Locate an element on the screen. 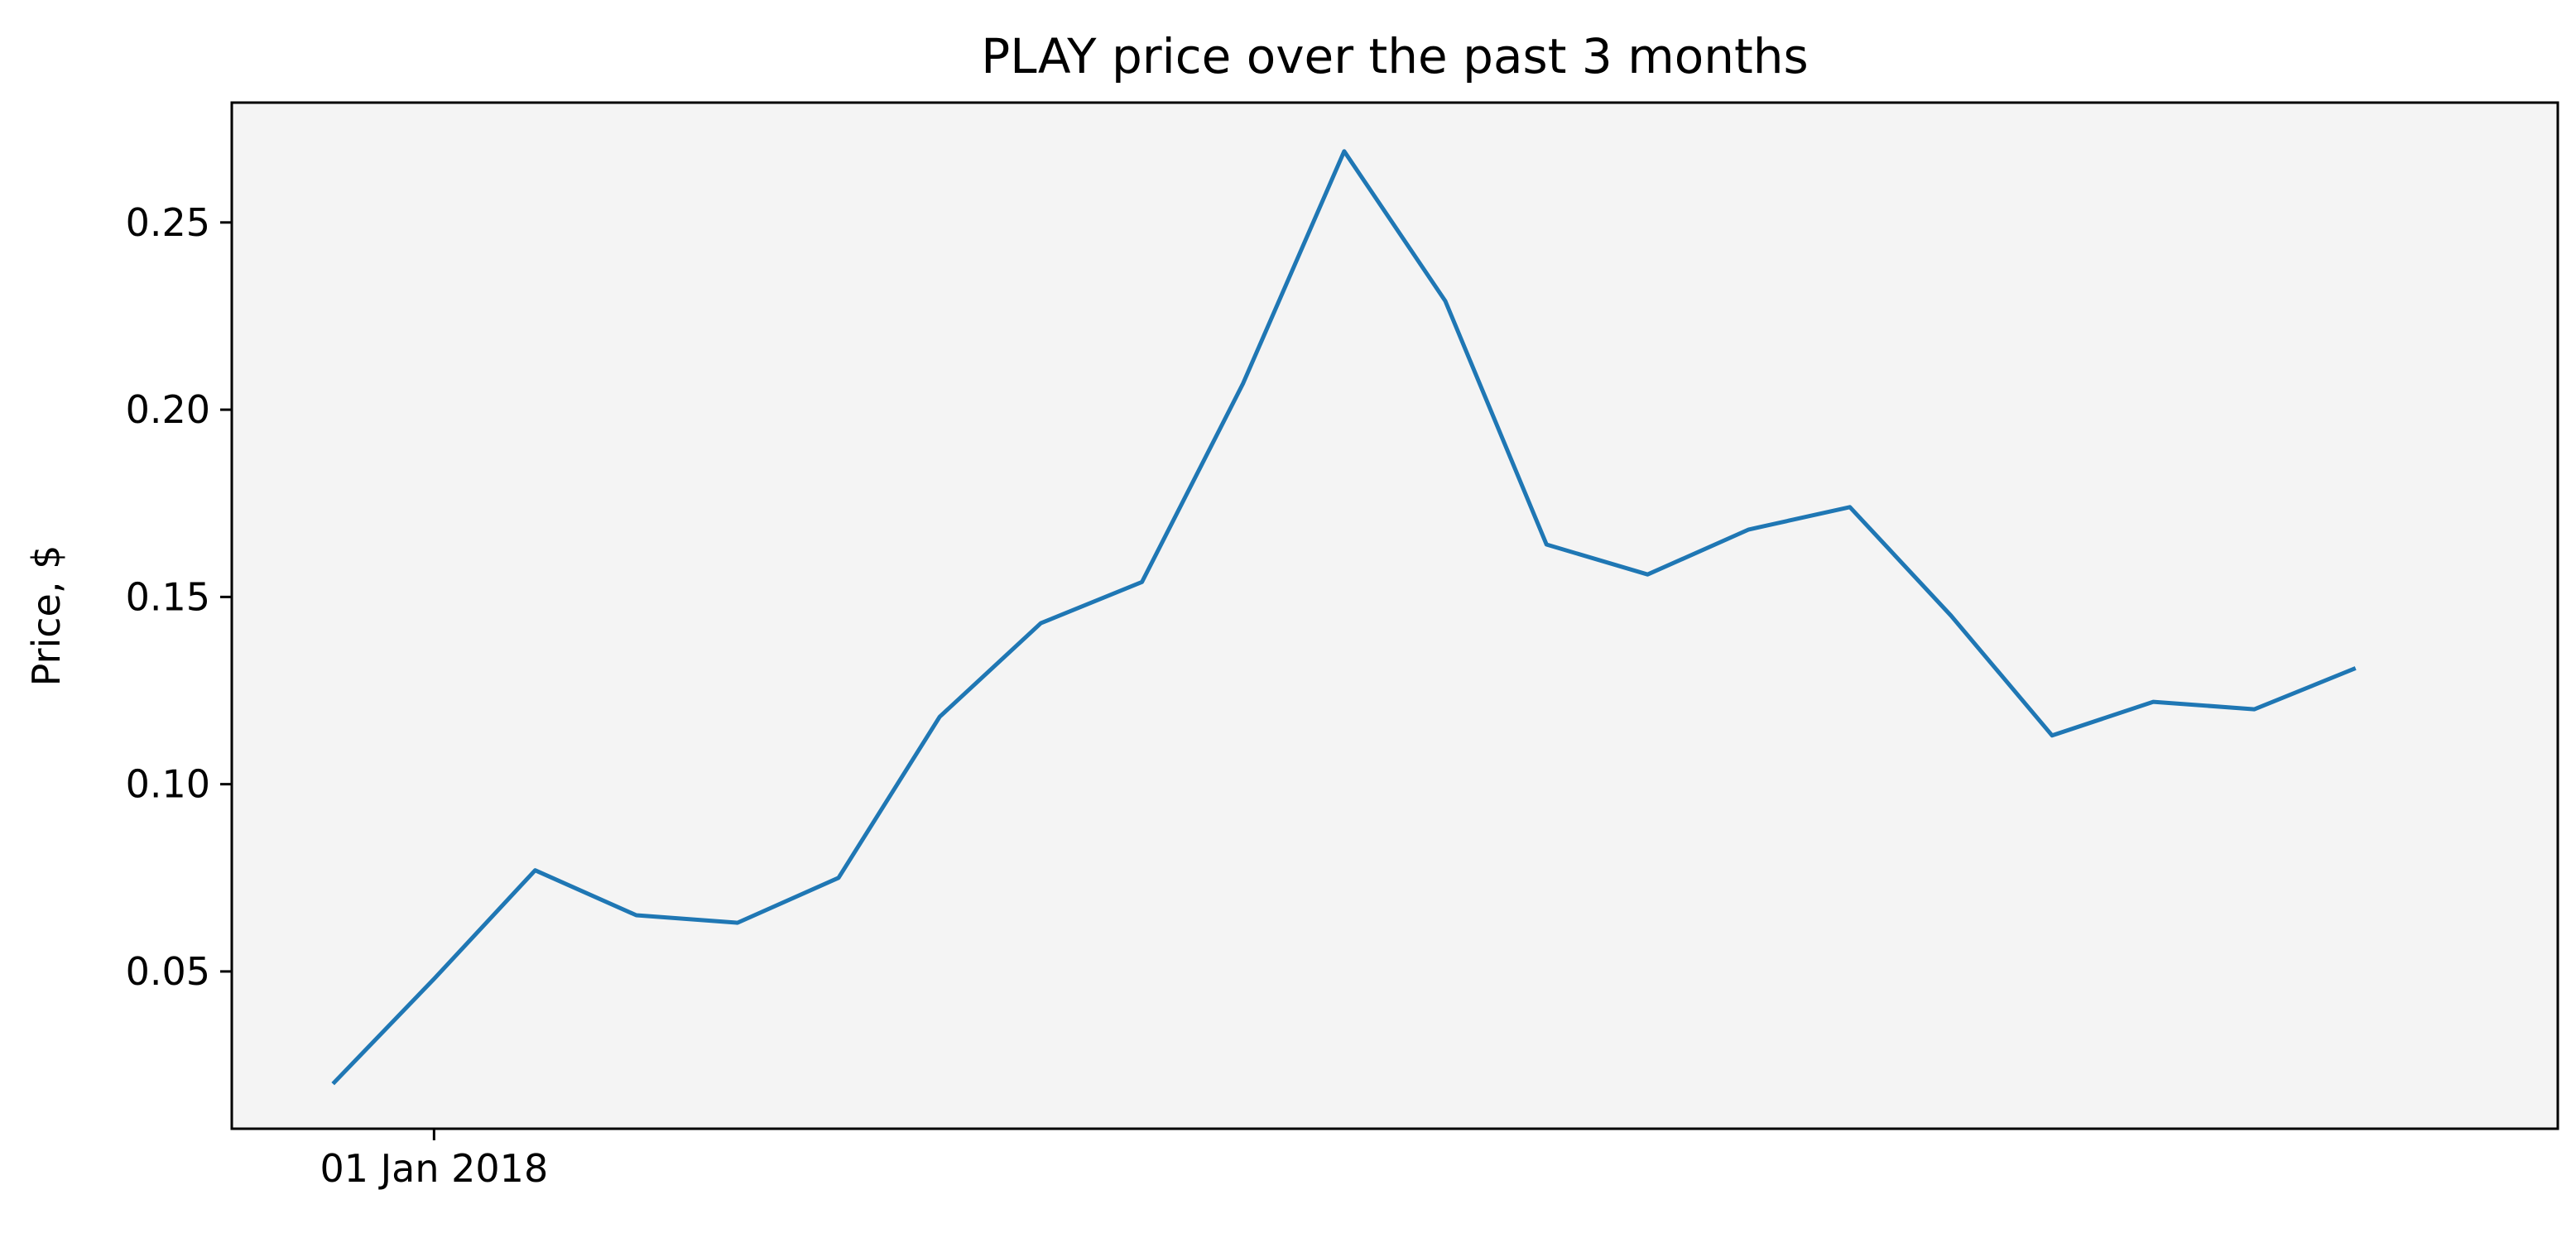 The width and height of the screenshot is (2576, 1233). y-axis: 0.05 0.10 0.15 0.20 0.25 is located at coordinates (179, 597).